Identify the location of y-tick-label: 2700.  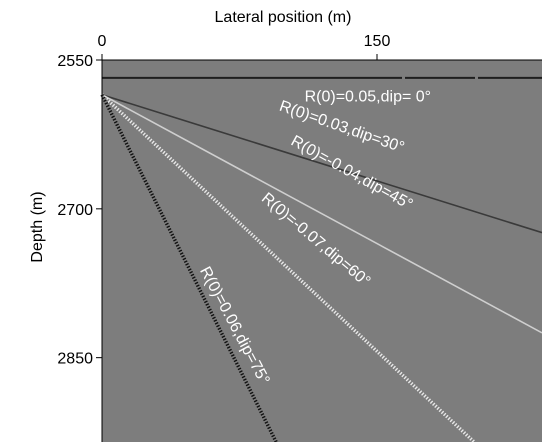
(75, 210).